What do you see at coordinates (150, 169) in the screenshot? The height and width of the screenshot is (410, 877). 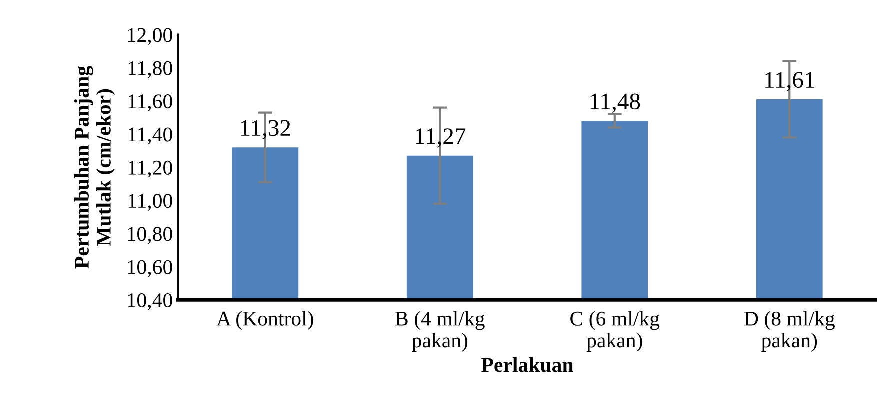 I see `y-tick-label: 11,20` at bounding box center [150, 169].